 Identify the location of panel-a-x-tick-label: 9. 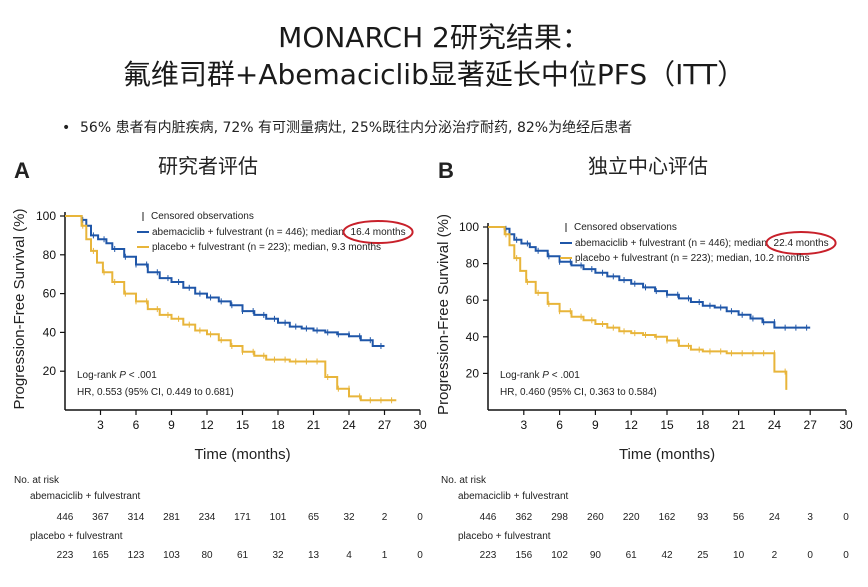
(171, 425).